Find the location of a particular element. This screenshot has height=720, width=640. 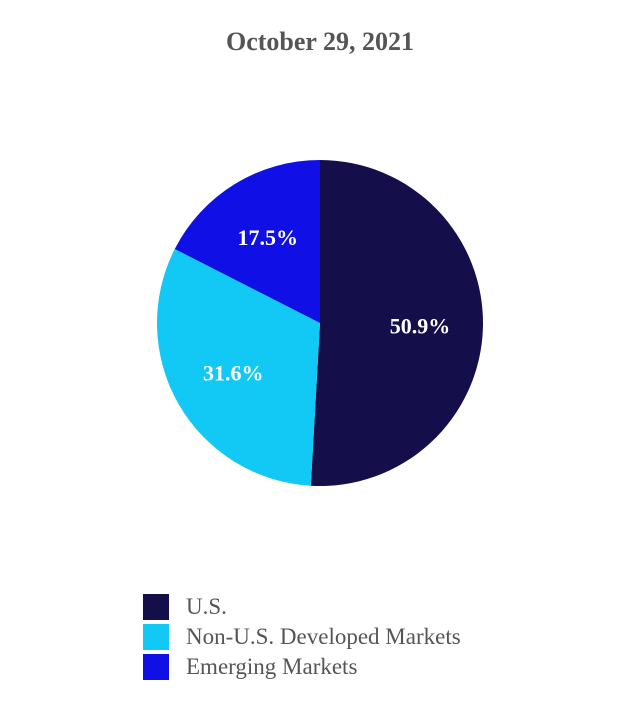

legend-item: Emerging Markets is located at coordinates (302, 667).